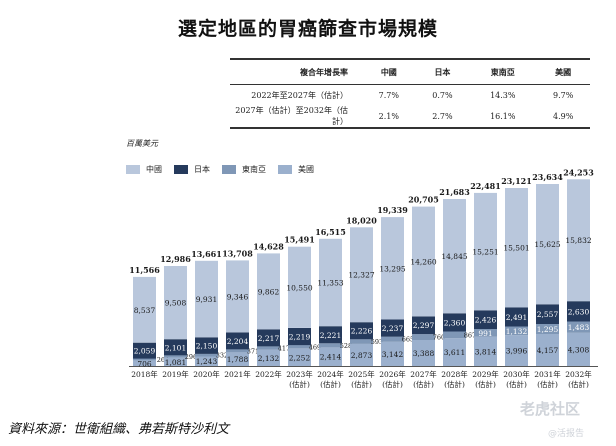  Describe the element at coordinates (516, 181) in the screenshot. I see `total-label: 23,121` at that location.